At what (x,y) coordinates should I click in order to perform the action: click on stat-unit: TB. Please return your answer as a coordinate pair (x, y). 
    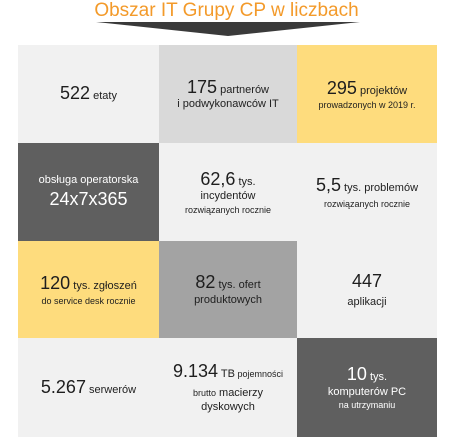
    Looking at the image, I should click on (226, 374).